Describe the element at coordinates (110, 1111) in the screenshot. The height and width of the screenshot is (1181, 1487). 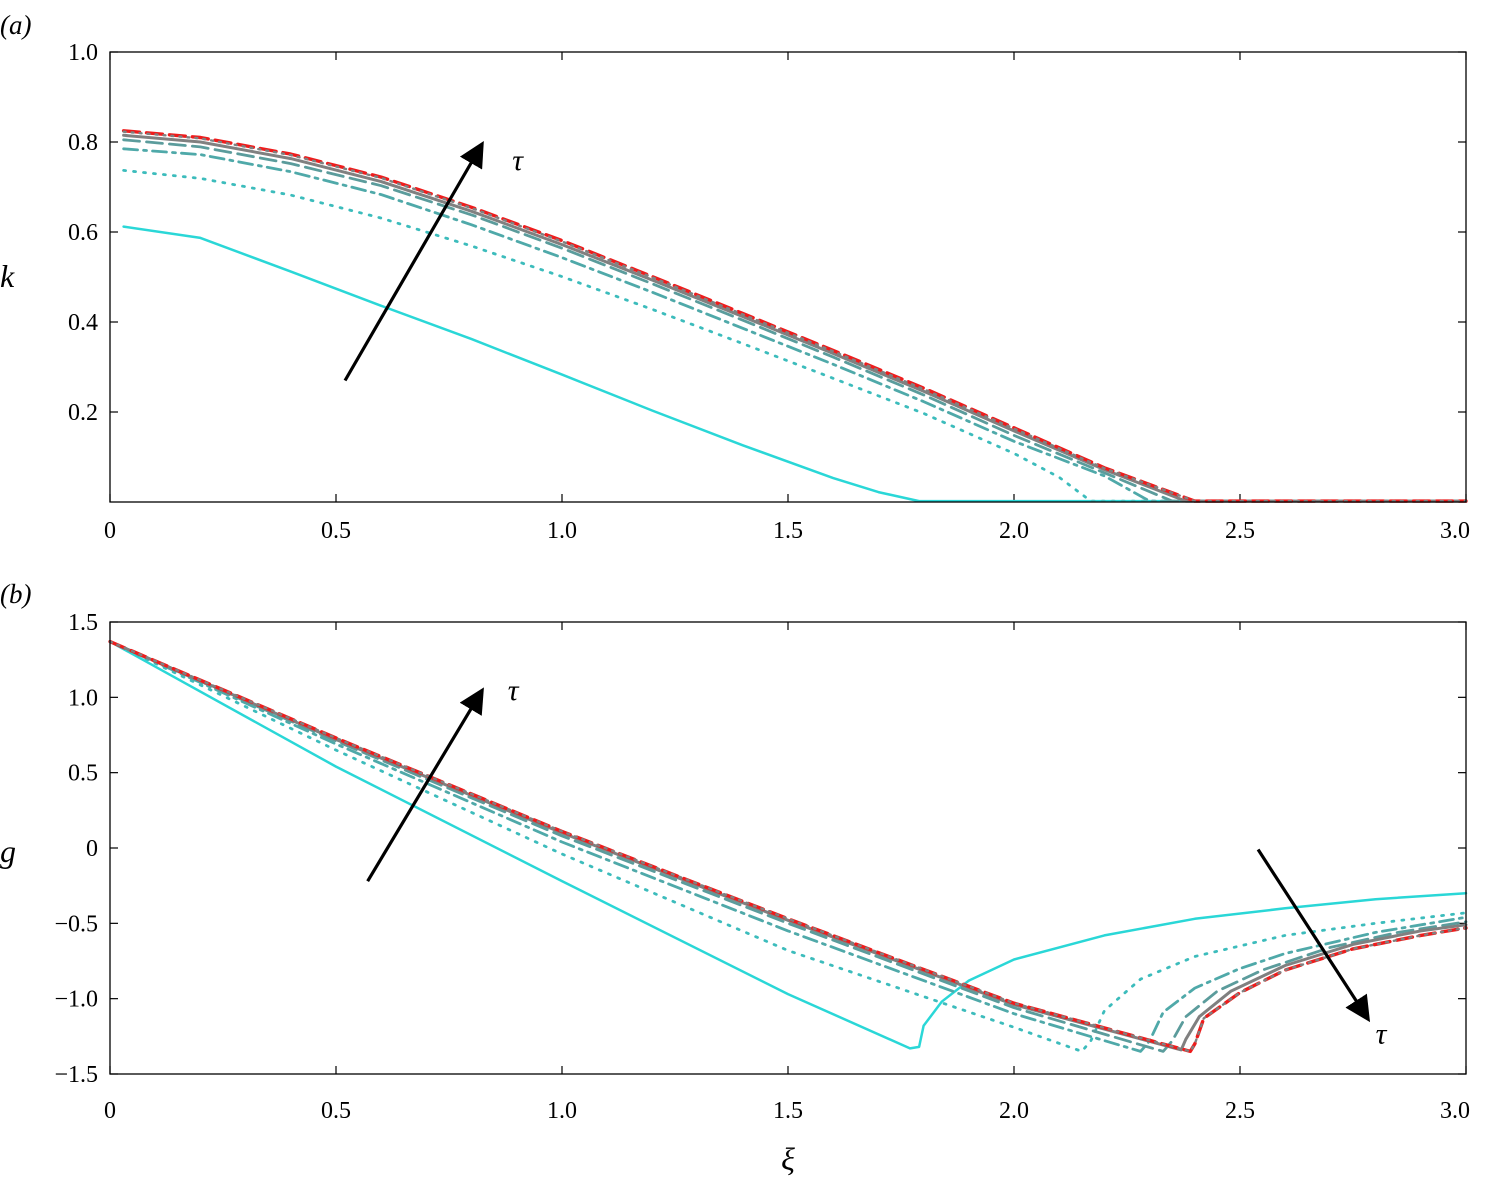
I see `panel-b-xtick-label: 0` at that location.